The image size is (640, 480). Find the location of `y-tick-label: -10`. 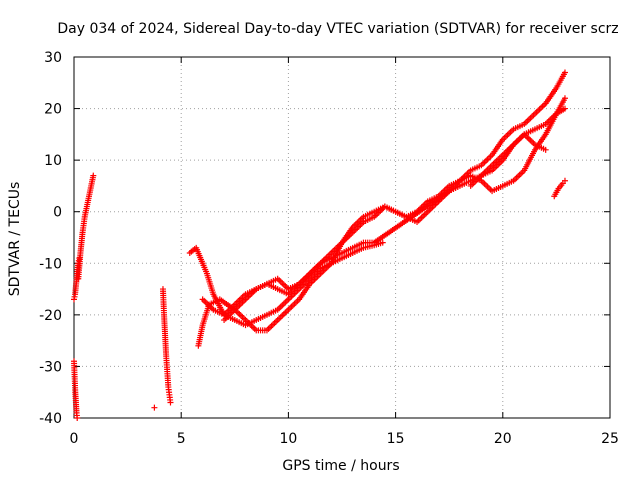

y-tick-label: -10 is located at coordinates (50, 264).